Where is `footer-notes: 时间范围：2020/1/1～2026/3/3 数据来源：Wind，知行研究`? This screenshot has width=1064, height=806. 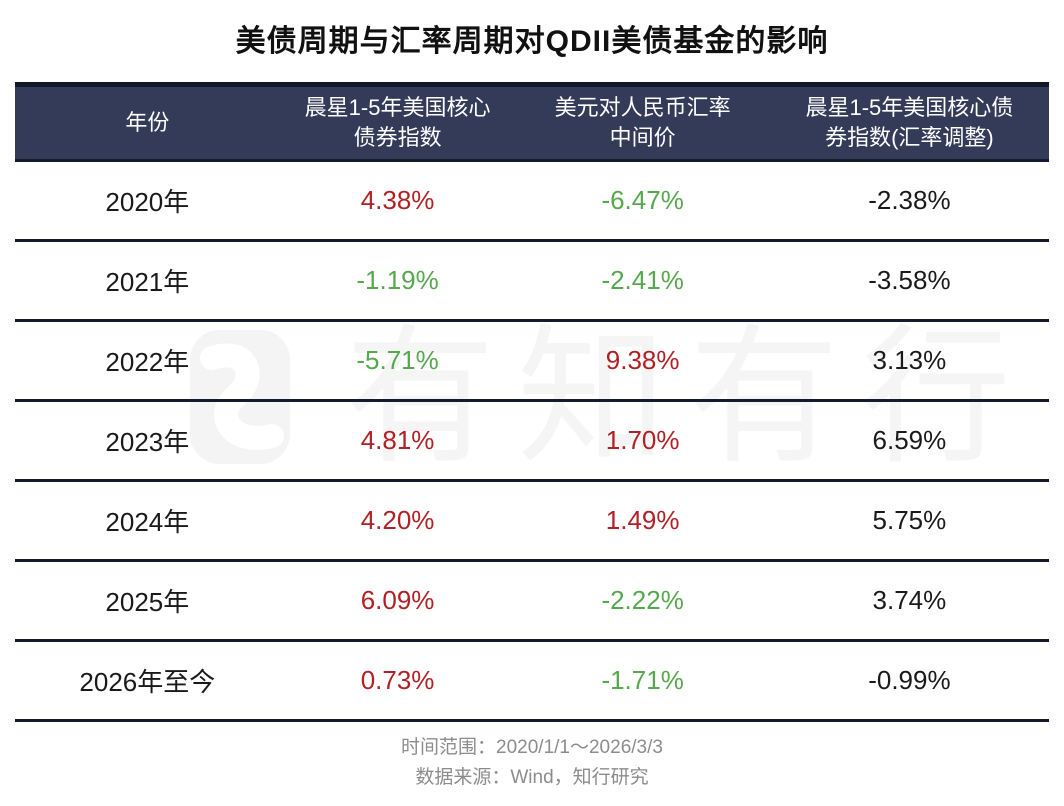
footer-notes: 时间范围：2020/1/1～2026/3/3 数据来源：Wind，知行研究 is located at coordinates (532, 763).